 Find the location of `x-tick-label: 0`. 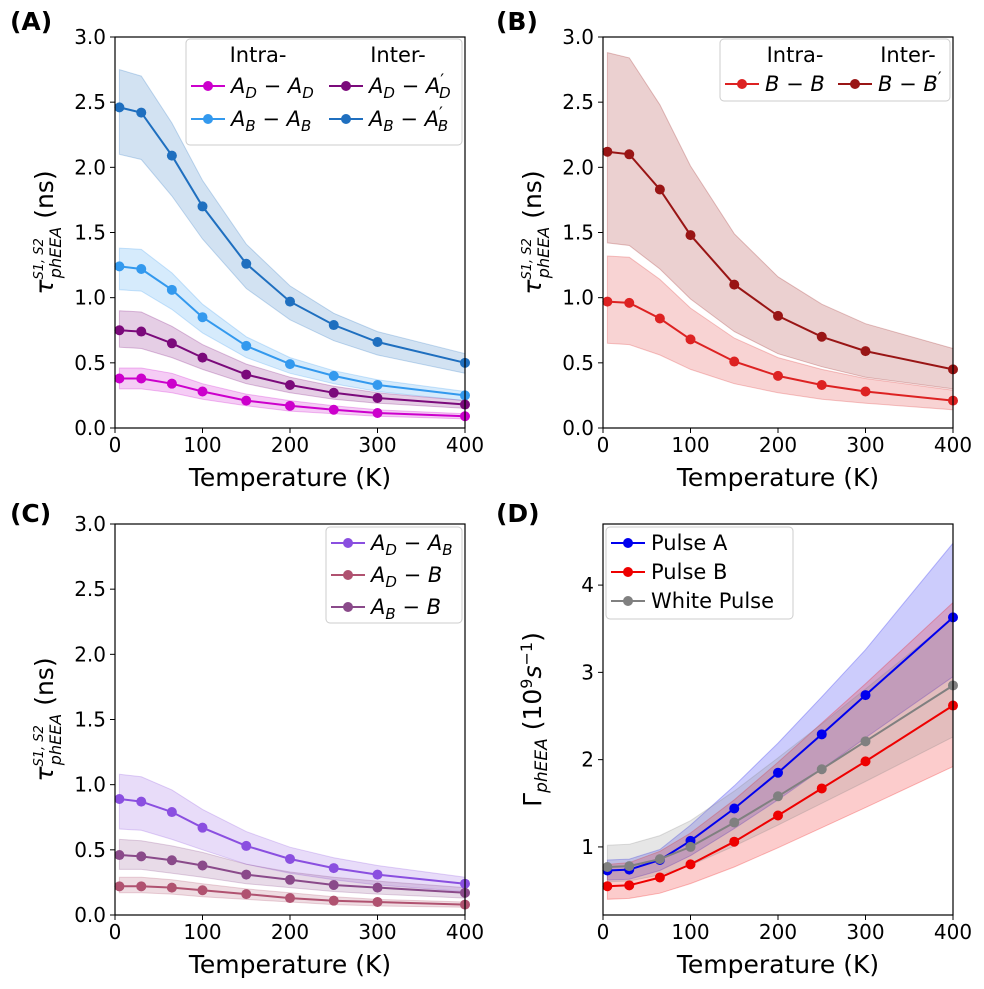

x-tick-label: 0 is located at coordinates (603, 445).